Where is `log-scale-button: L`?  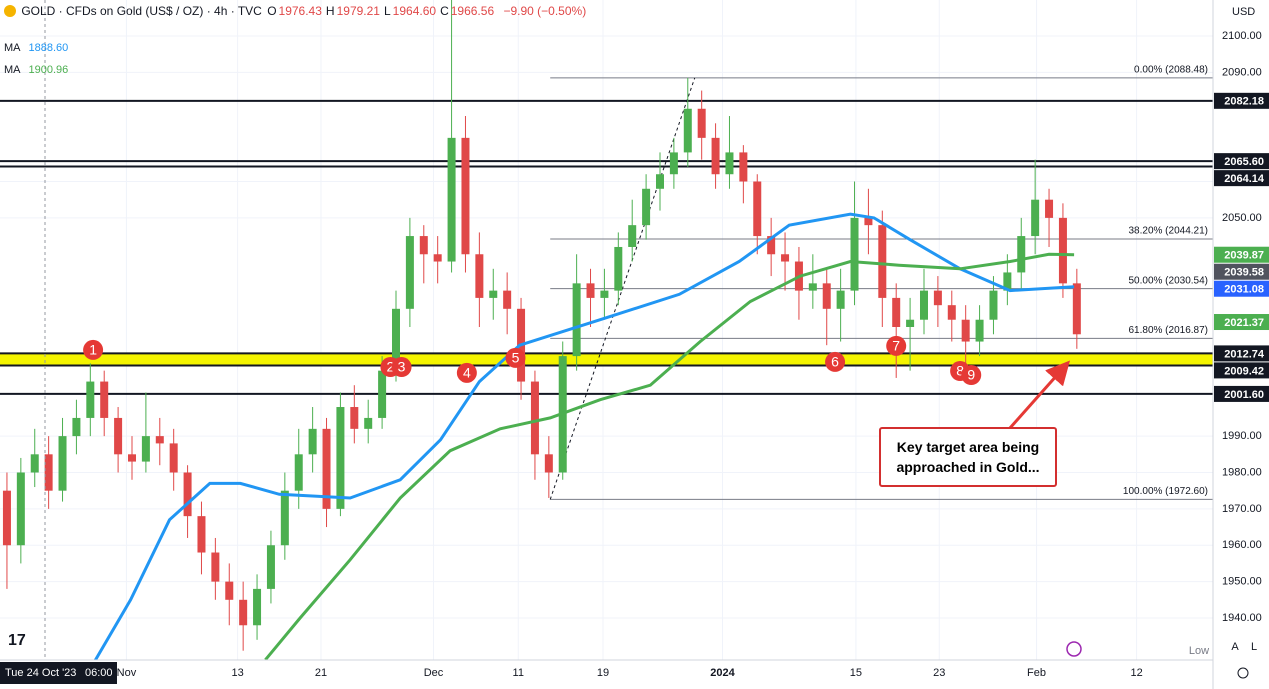
log-scale-button: L is located at coordinates (1254, 647).